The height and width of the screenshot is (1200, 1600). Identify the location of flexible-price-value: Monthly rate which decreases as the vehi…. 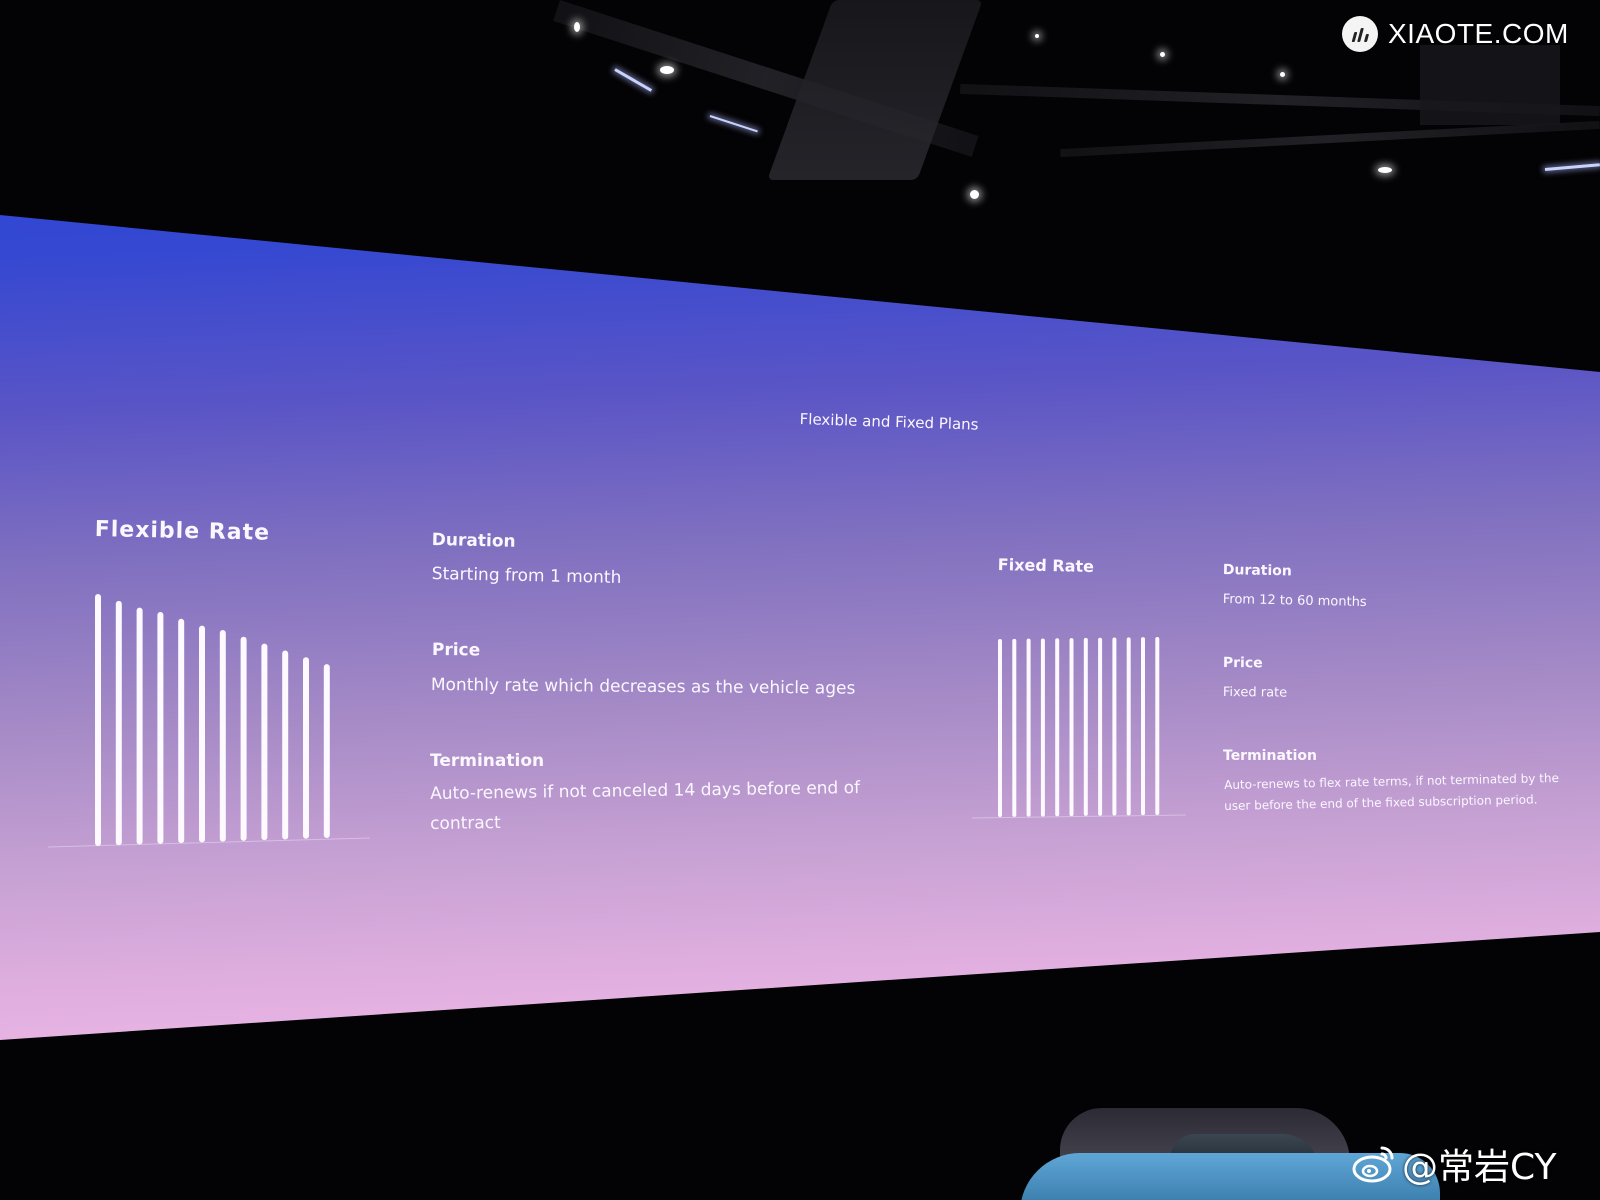
(643, 687).